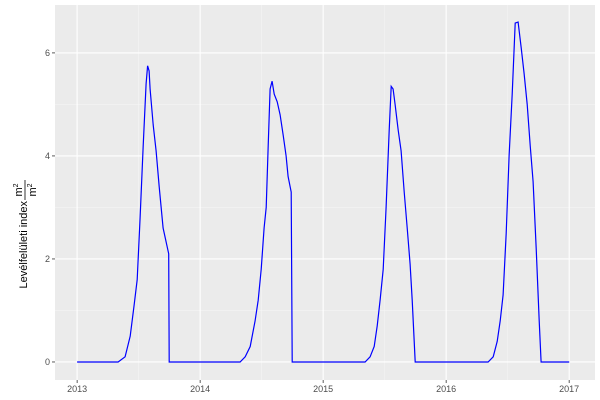 The height and width of the screenshot is (400, 600). Describe the element at coordinates (47, 53) in the screenshot. I see `y-tick-label: 6` at that location.